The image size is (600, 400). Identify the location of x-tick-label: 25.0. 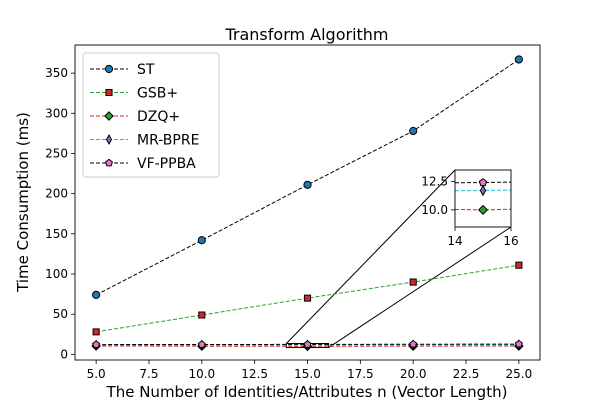
(519, 374).